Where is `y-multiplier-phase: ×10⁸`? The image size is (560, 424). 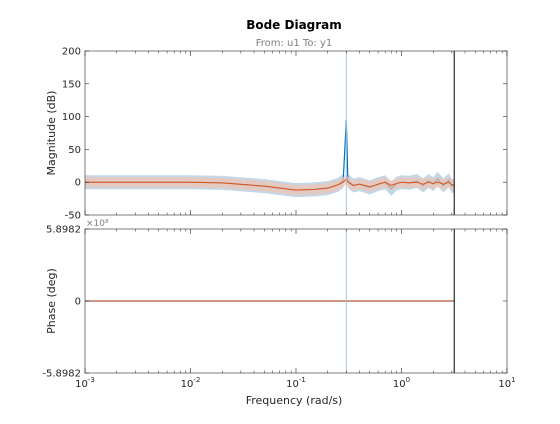 y-multiplier-phase: ×10⁸ is located at coordinates (97, 224).